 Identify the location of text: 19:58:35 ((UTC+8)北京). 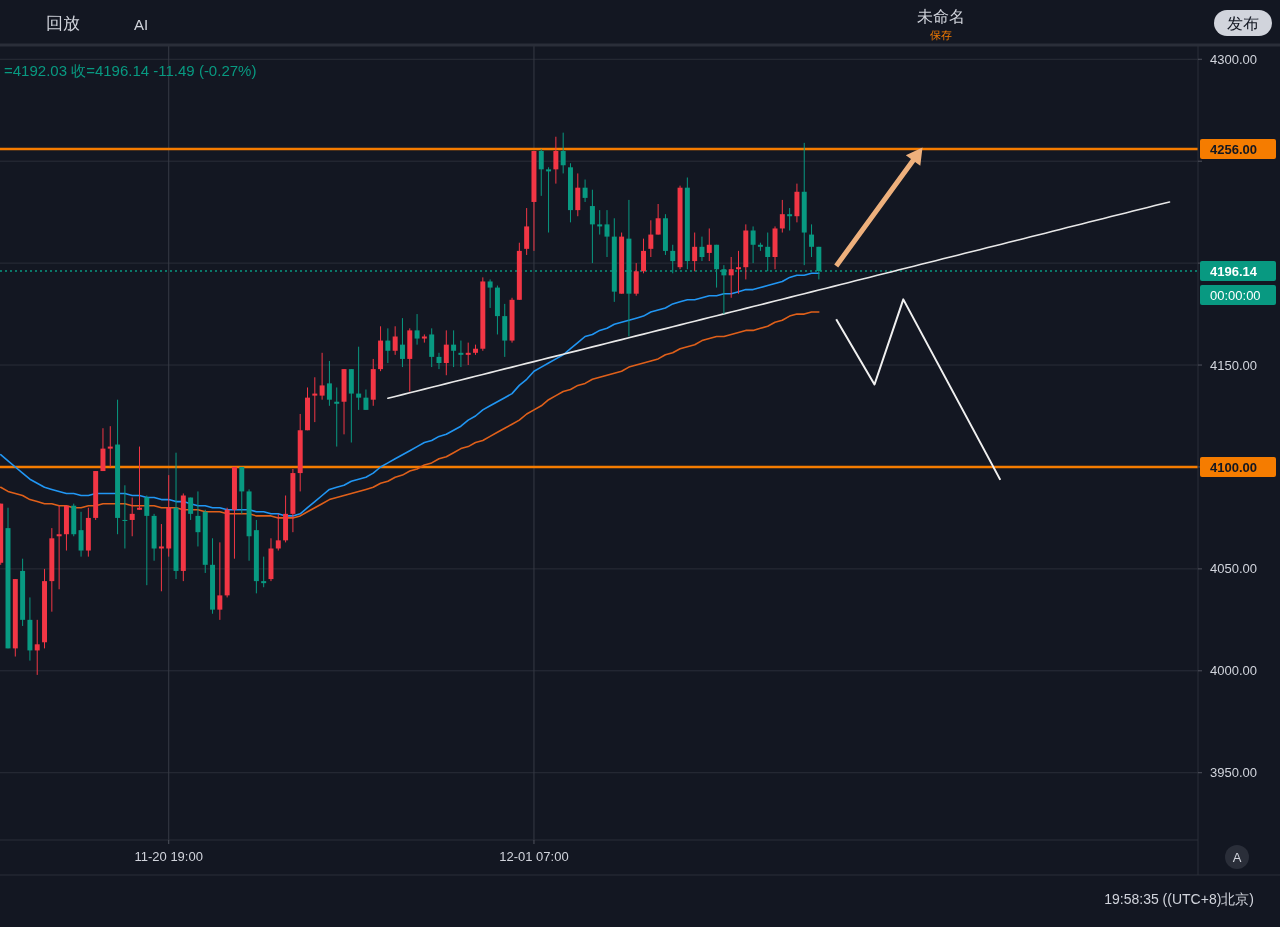
(1179, 899).